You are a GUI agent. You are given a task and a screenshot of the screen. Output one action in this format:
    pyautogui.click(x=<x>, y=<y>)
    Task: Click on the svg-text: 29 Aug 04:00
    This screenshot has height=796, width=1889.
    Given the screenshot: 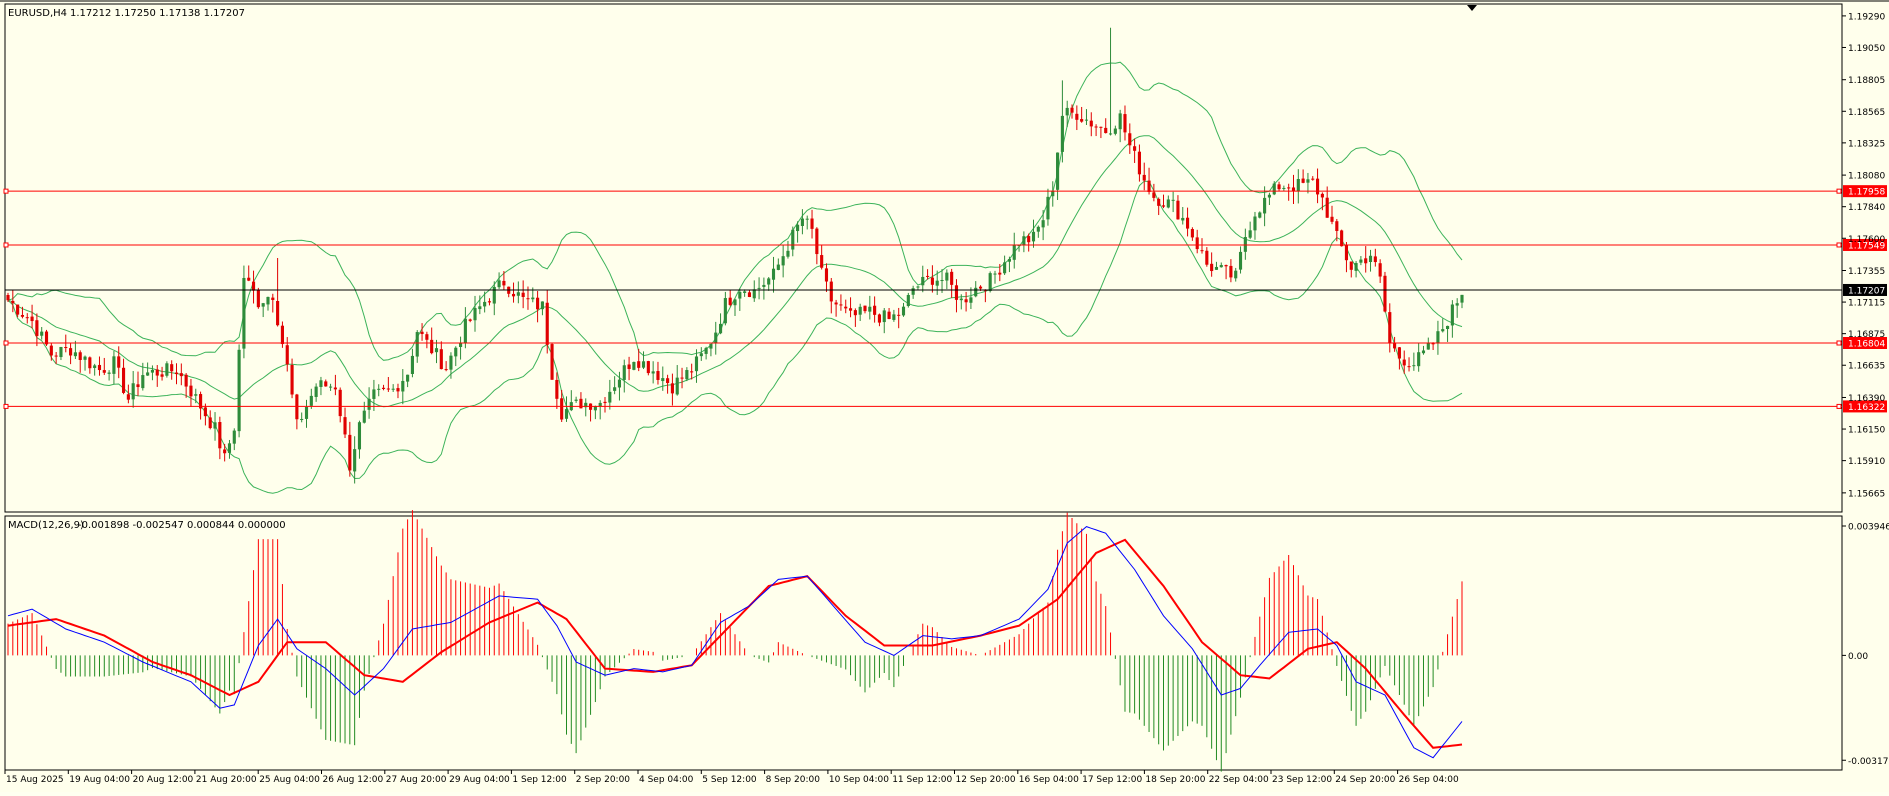 What is the action you would take?
    pyautogui.click(x=479, y=780)
    